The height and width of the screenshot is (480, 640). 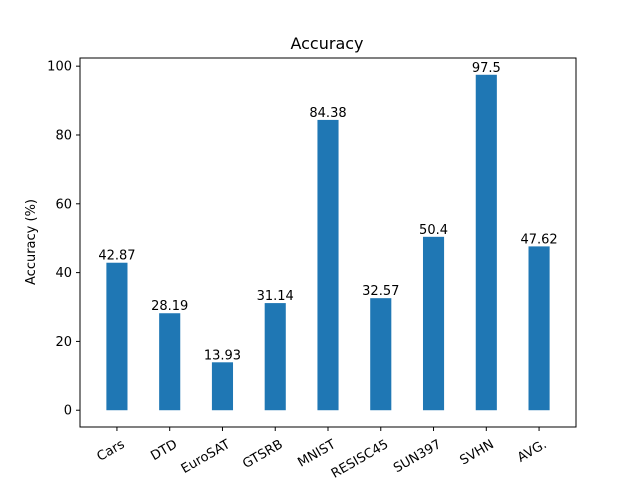 I want to click on x-tick-label-eurosat: EuroSAT, so click(x=206, y=457).